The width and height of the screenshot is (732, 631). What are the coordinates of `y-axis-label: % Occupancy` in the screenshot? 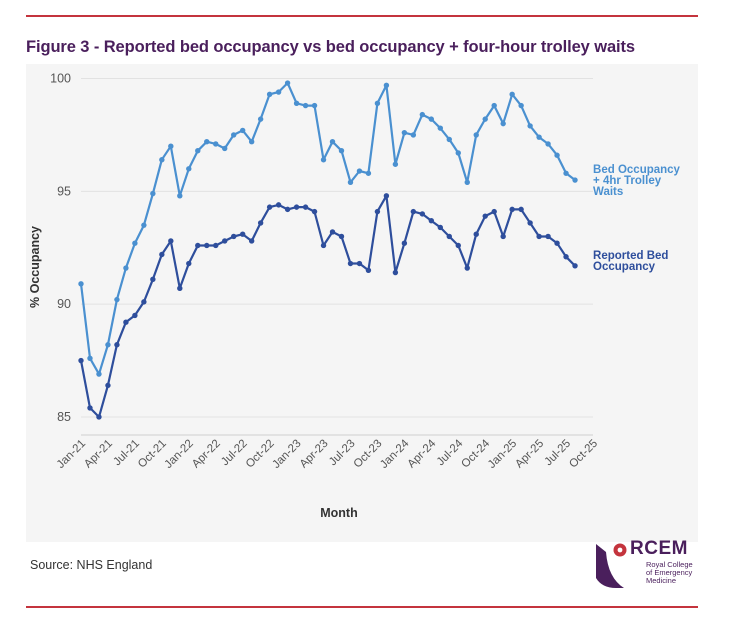 It's located at (35, 267).